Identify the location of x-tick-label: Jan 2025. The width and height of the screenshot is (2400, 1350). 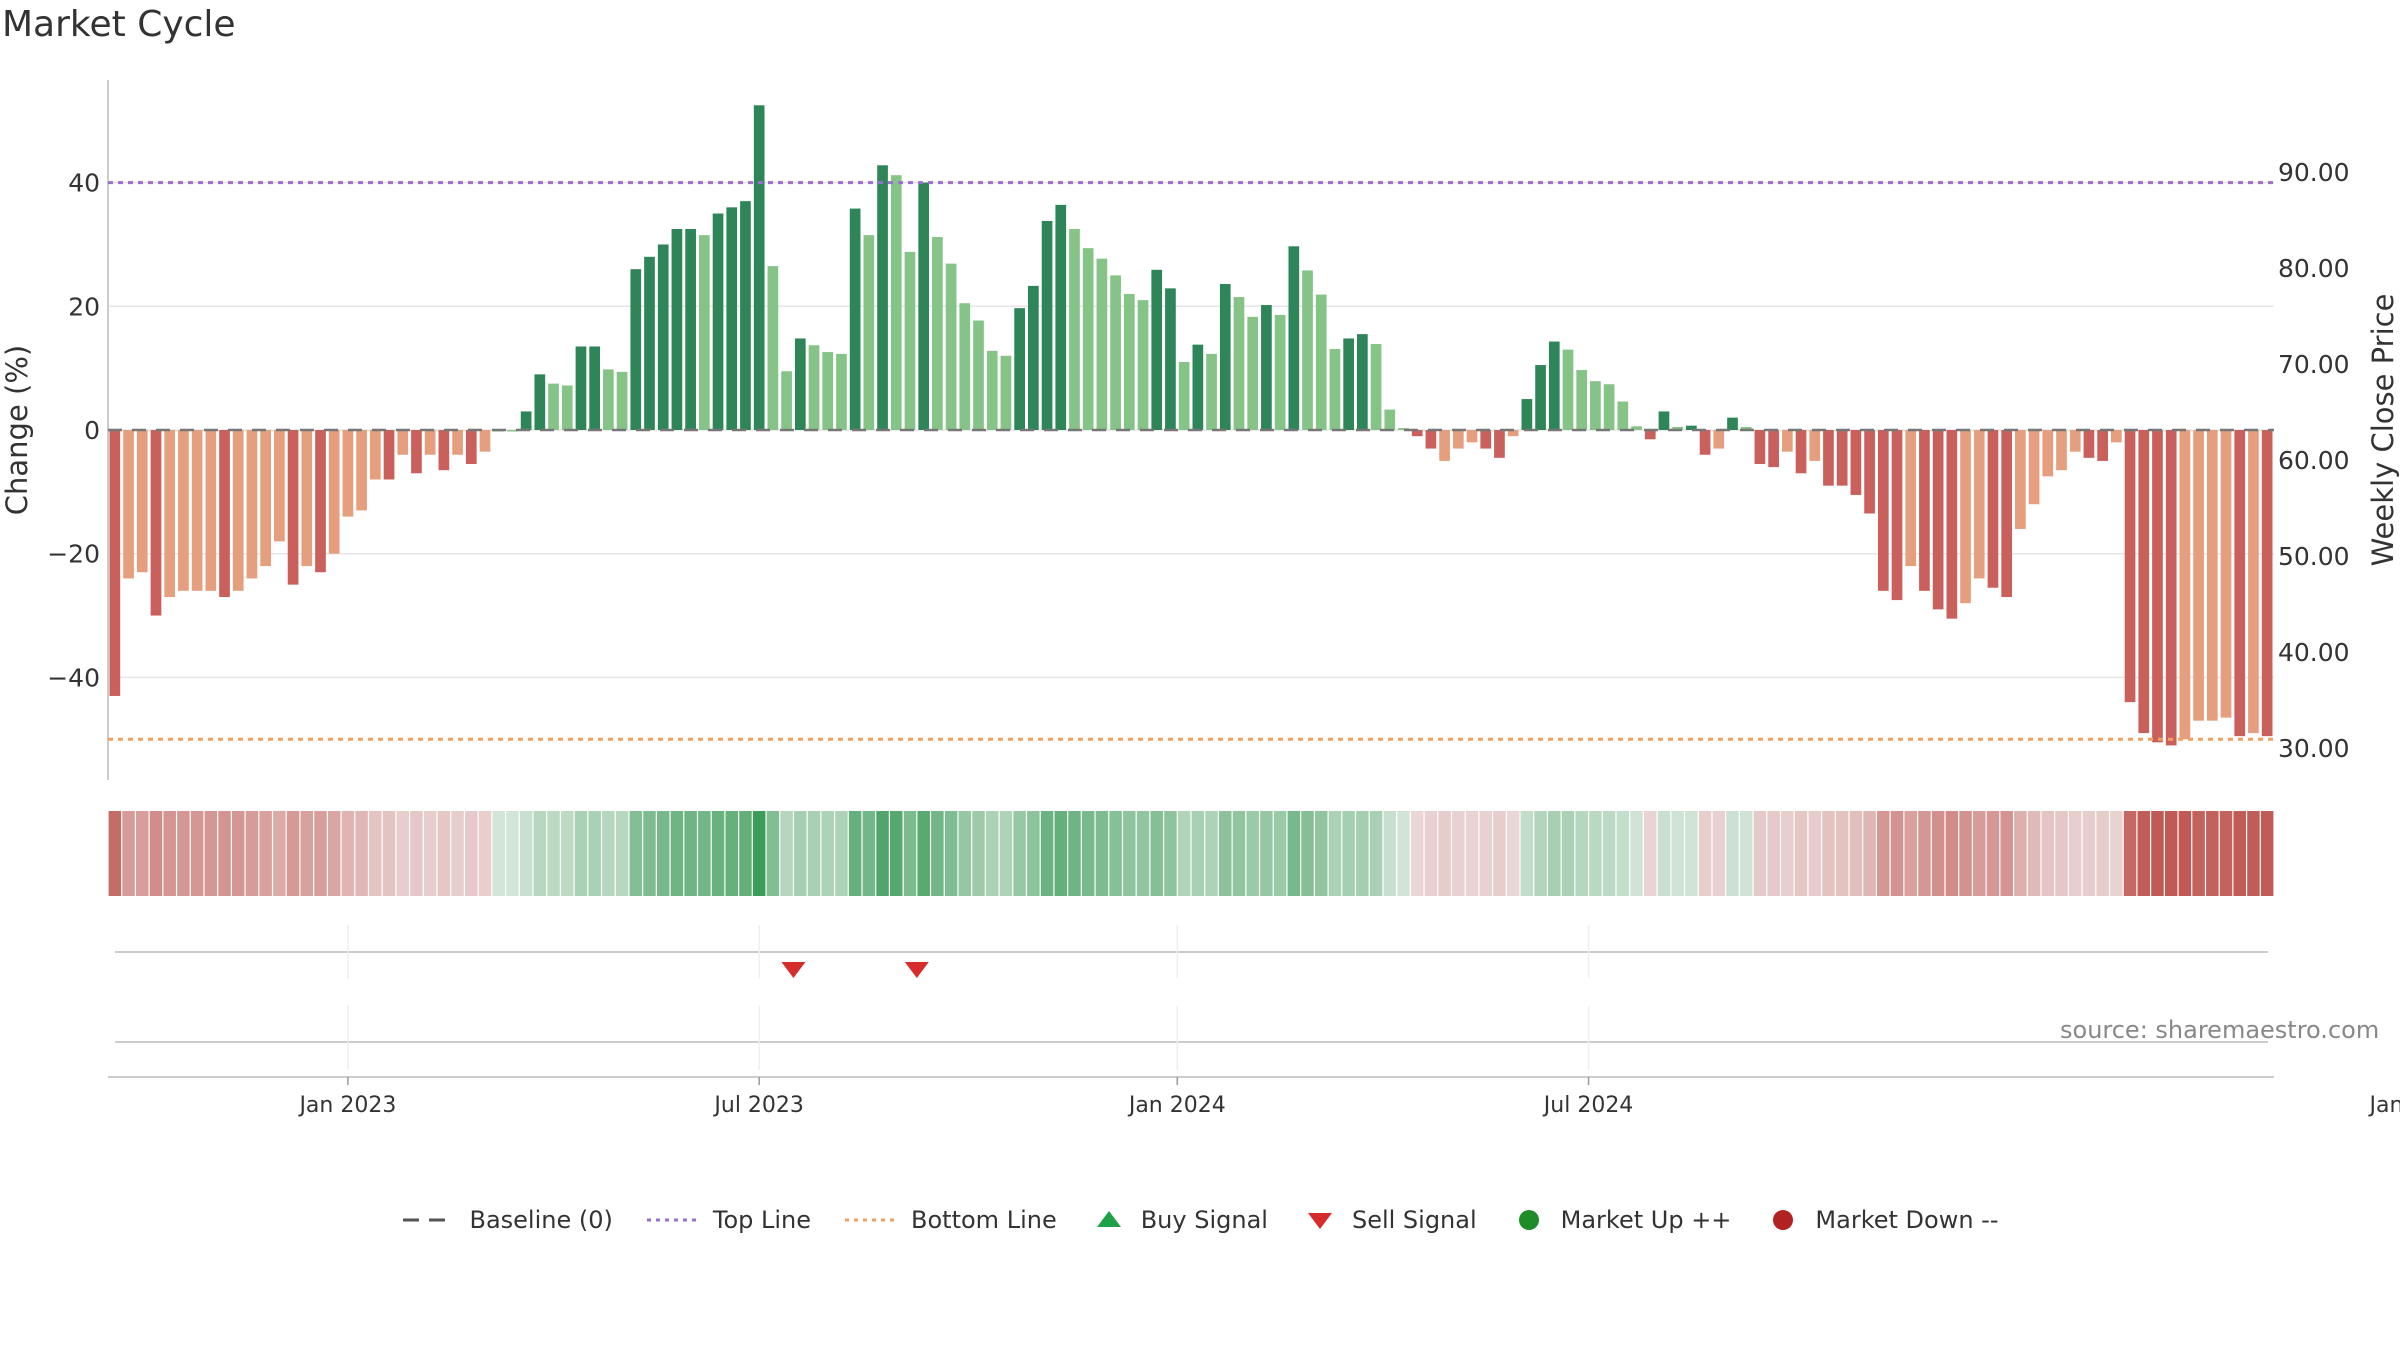
(2383, 1105).